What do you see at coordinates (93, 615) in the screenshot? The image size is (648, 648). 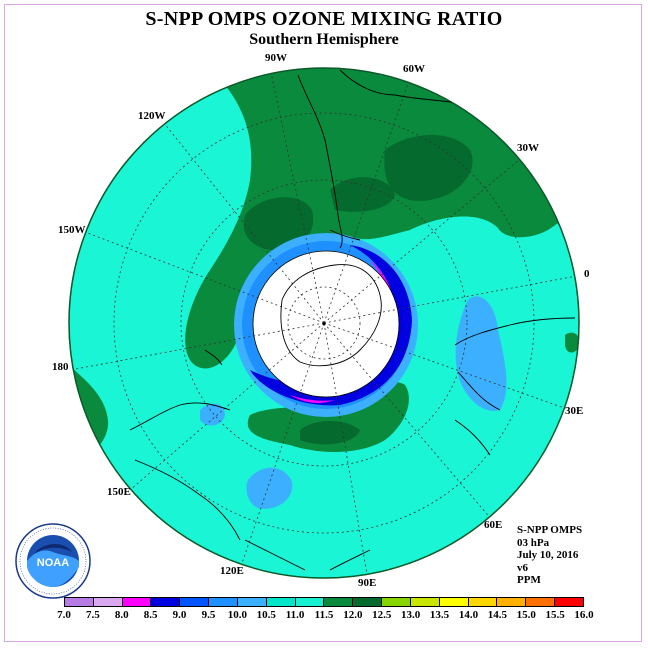 I see `colorbar-tick-label: 7.5` at bounding box center [93, 615].